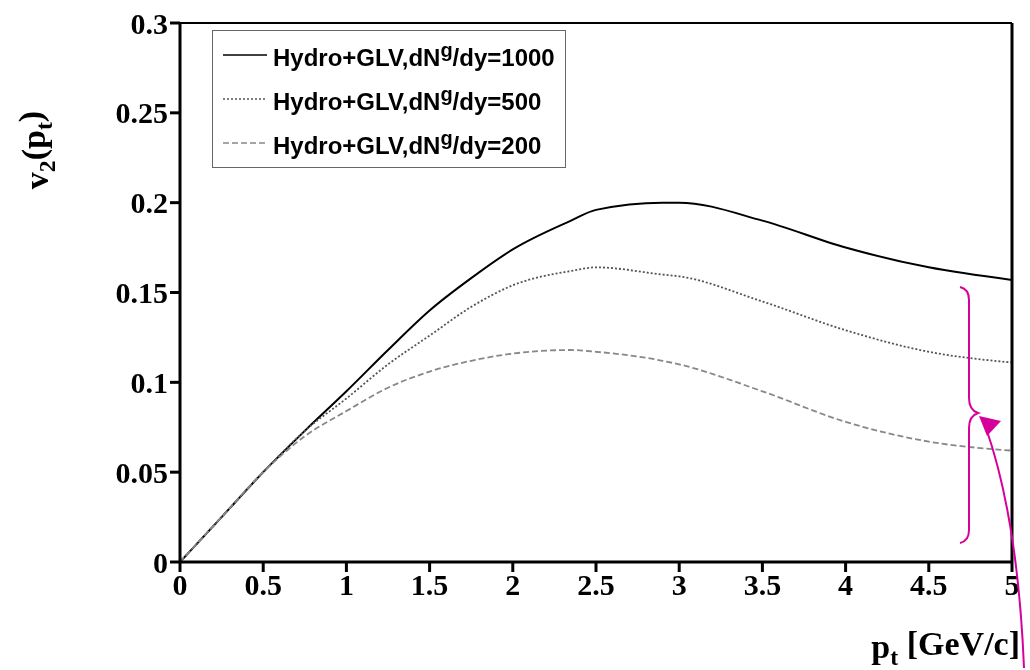 Image resolution: width=1030 pixels, height=670 pixels. What do you see at coordinates (414, 55) in the screenshot?
I see `legend-label: Hydro+GLV,dN$^{g}$/dy=1000` at bounding box center [414, 55].